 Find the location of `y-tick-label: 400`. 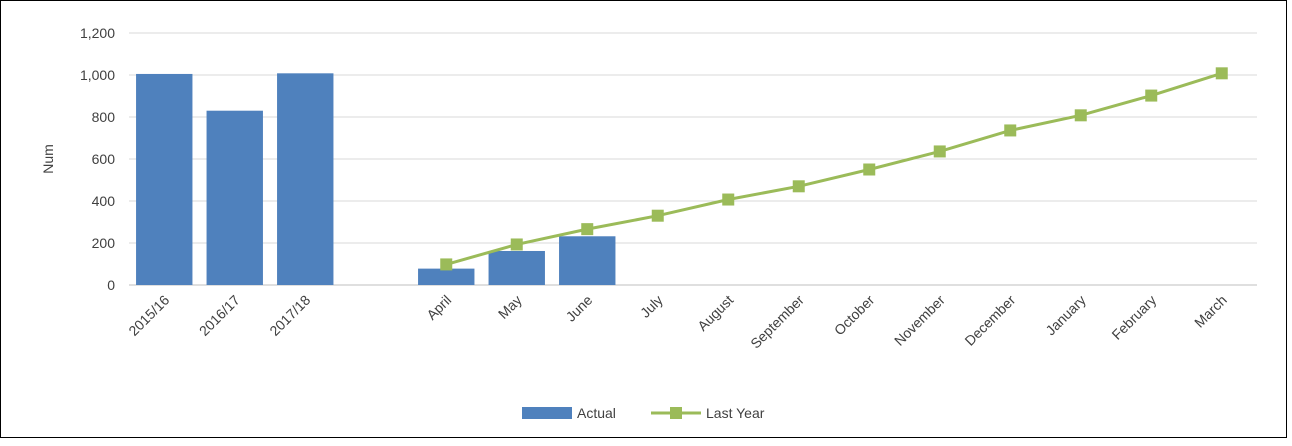

y-tick-label: 400 is located at coordinates (104, 201).